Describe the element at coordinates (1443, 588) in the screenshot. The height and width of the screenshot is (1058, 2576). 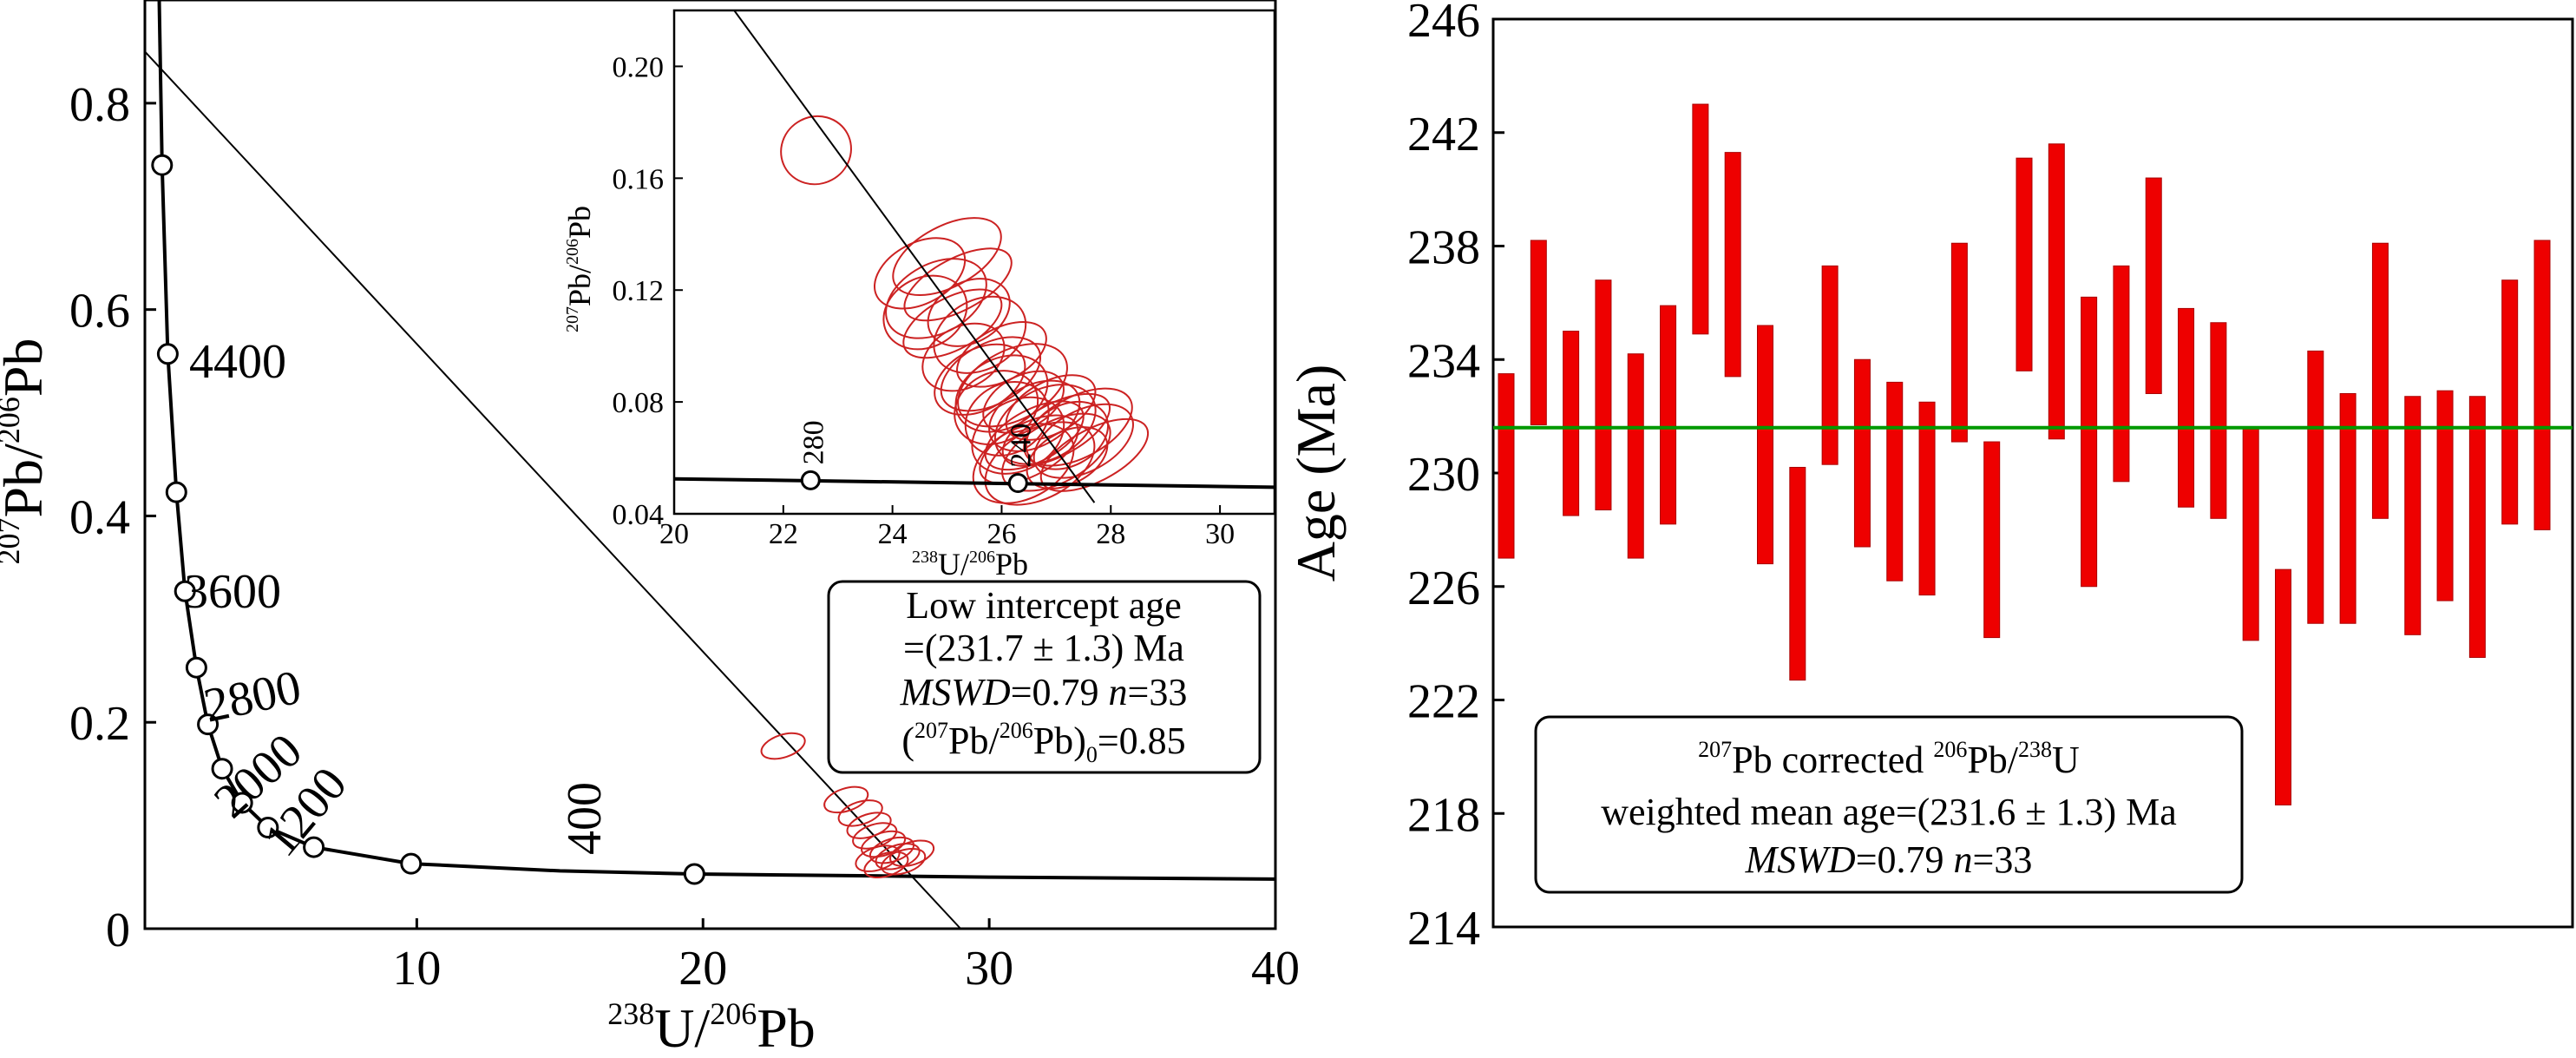
I see `right-y-tick-label: 226` at that location.